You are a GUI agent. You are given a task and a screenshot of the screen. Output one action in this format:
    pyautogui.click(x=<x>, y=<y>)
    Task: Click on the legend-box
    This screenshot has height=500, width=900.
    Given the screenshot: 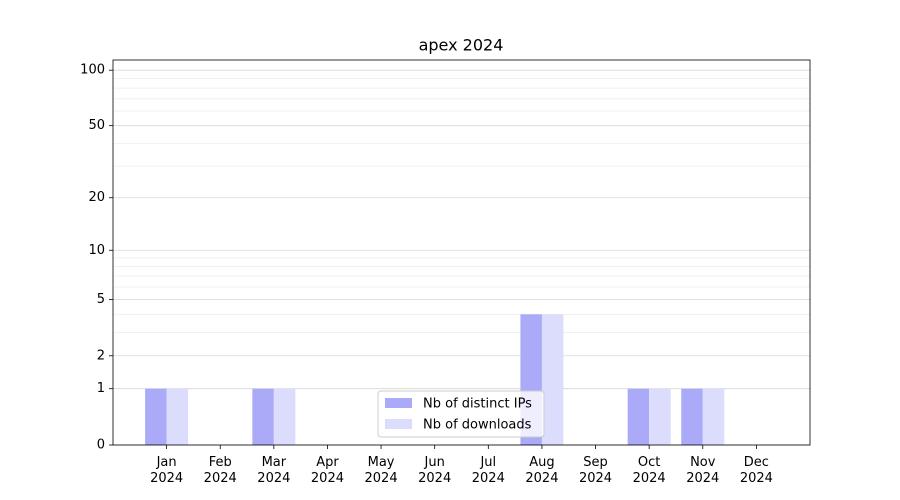 What is the action you would take?
    pyautogui.click(x=461, y=414)
    